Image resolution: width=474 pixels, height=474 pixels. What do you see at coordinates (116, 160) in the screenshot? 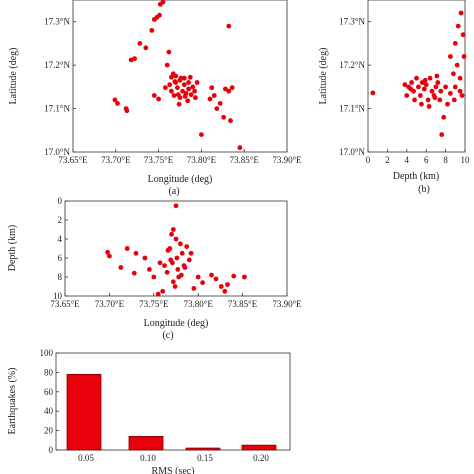
I see `panel-a-x-tick-label: 73.70°E` at bounding box center [116, 160].